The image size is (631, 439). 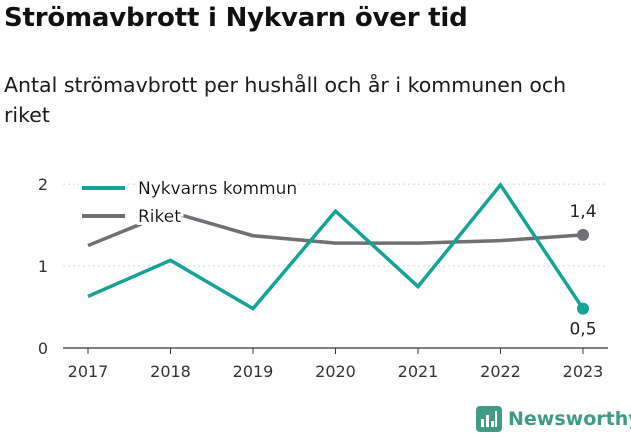 What do you see at coordinates (582, 271) in the screenshot?
I see `end-labels: 0,5 1,4` at bounding box center [582, 271].